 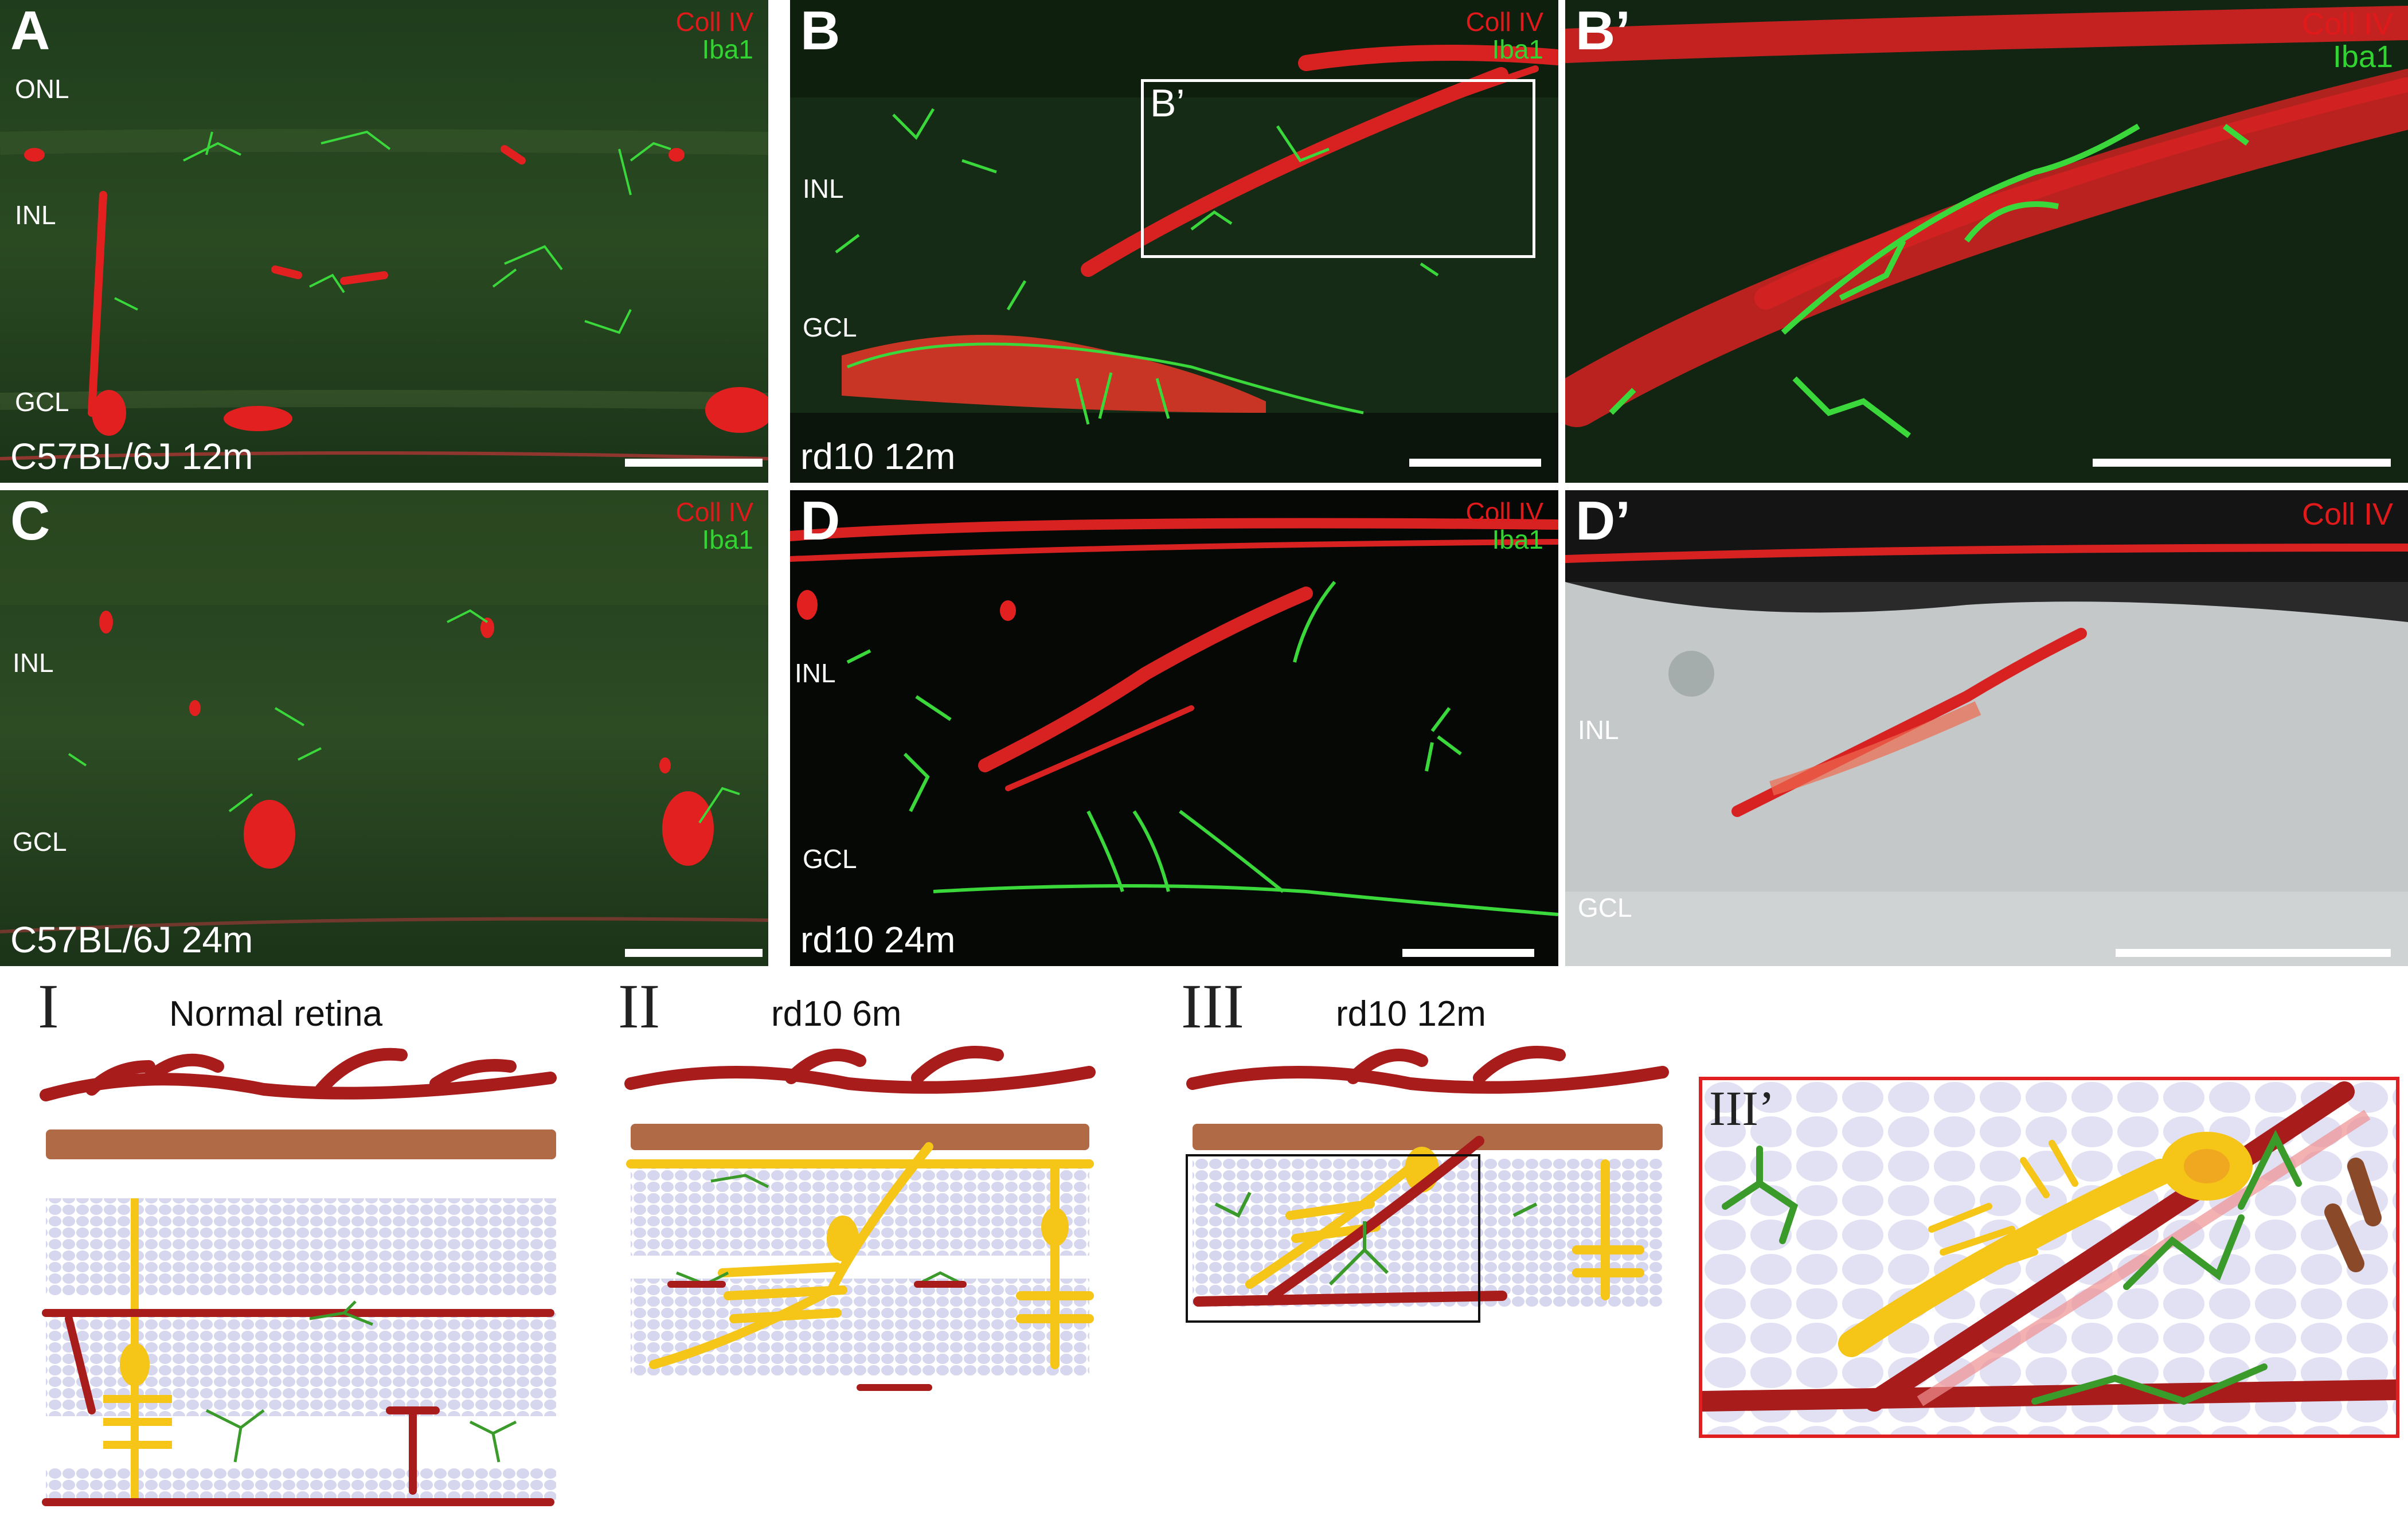 What do you see at coordinates (821, 30) in the screenshot?
I see `panel-label: B` at bounding box center [821, 30].